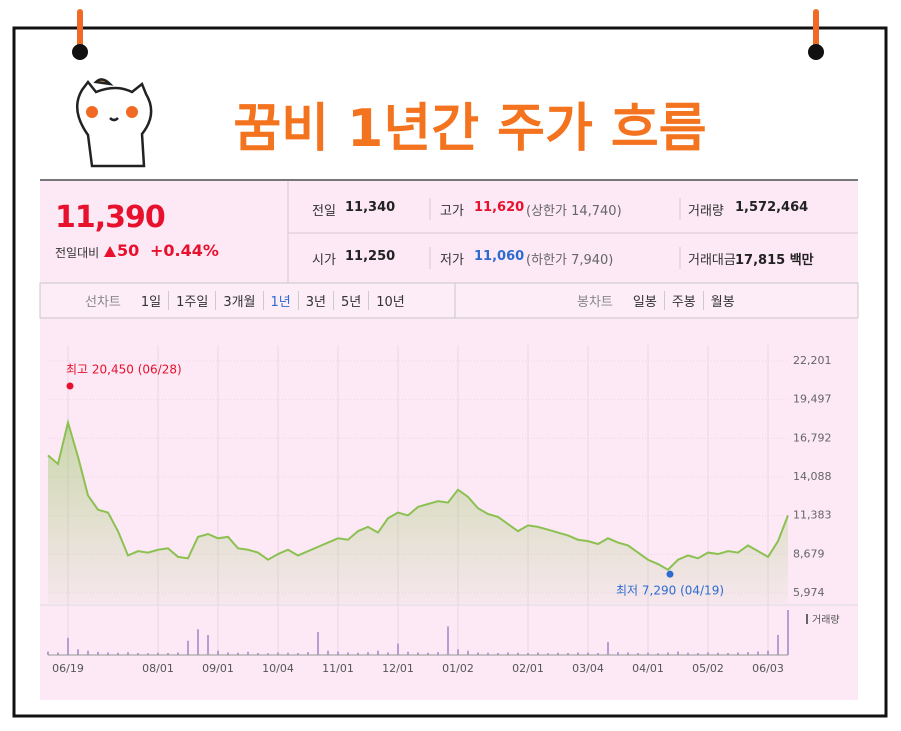  I want to click on dividers, so click(572, 232).